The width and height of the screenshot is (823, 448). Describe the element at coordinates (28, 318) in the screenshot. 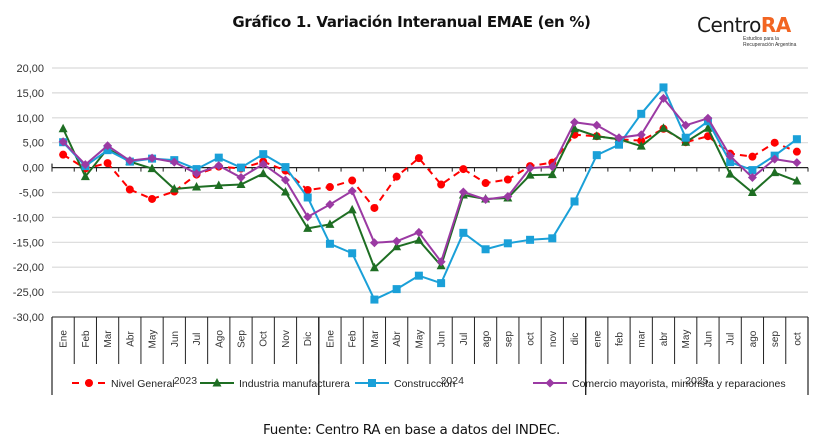

I see `y-tick-label: -30,00` at that location.